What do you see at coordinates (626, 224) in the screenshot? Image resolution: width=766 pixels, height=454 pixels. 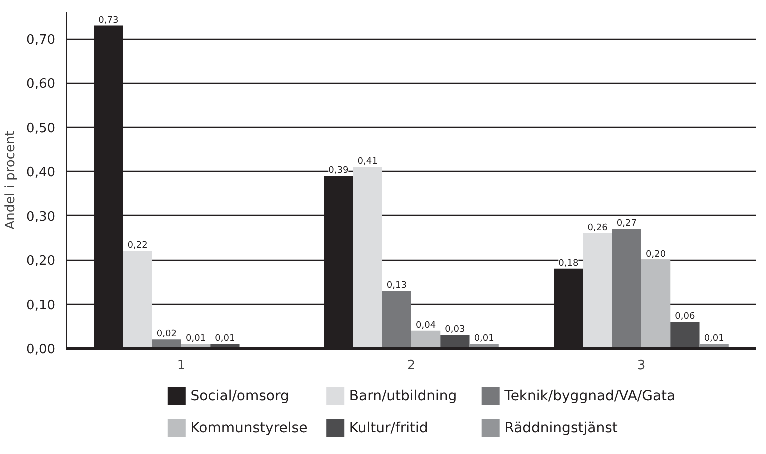 I see `data-label: 0,27` at bounding box center [626, 224].